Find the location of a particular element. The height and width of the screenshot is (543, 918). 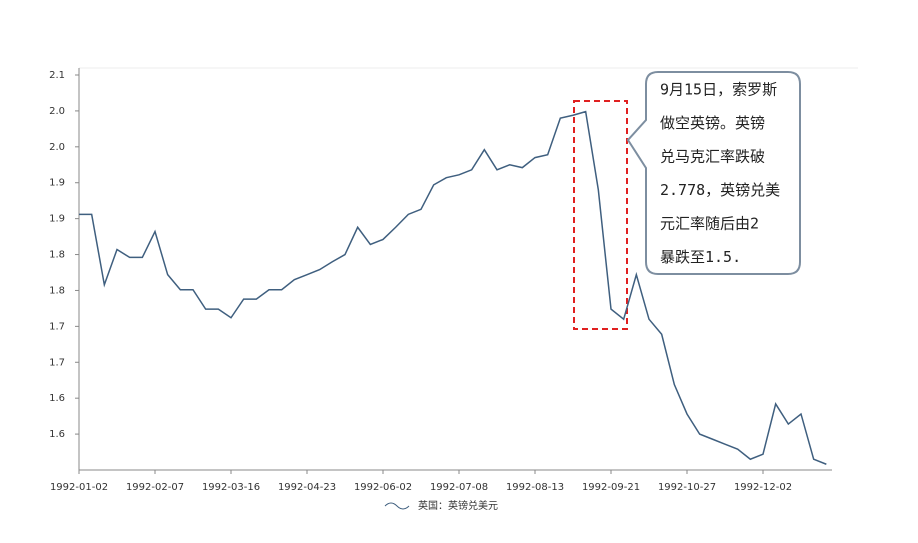

x-tick-label: 1992-09-21 is located at coordinates (611, 487).